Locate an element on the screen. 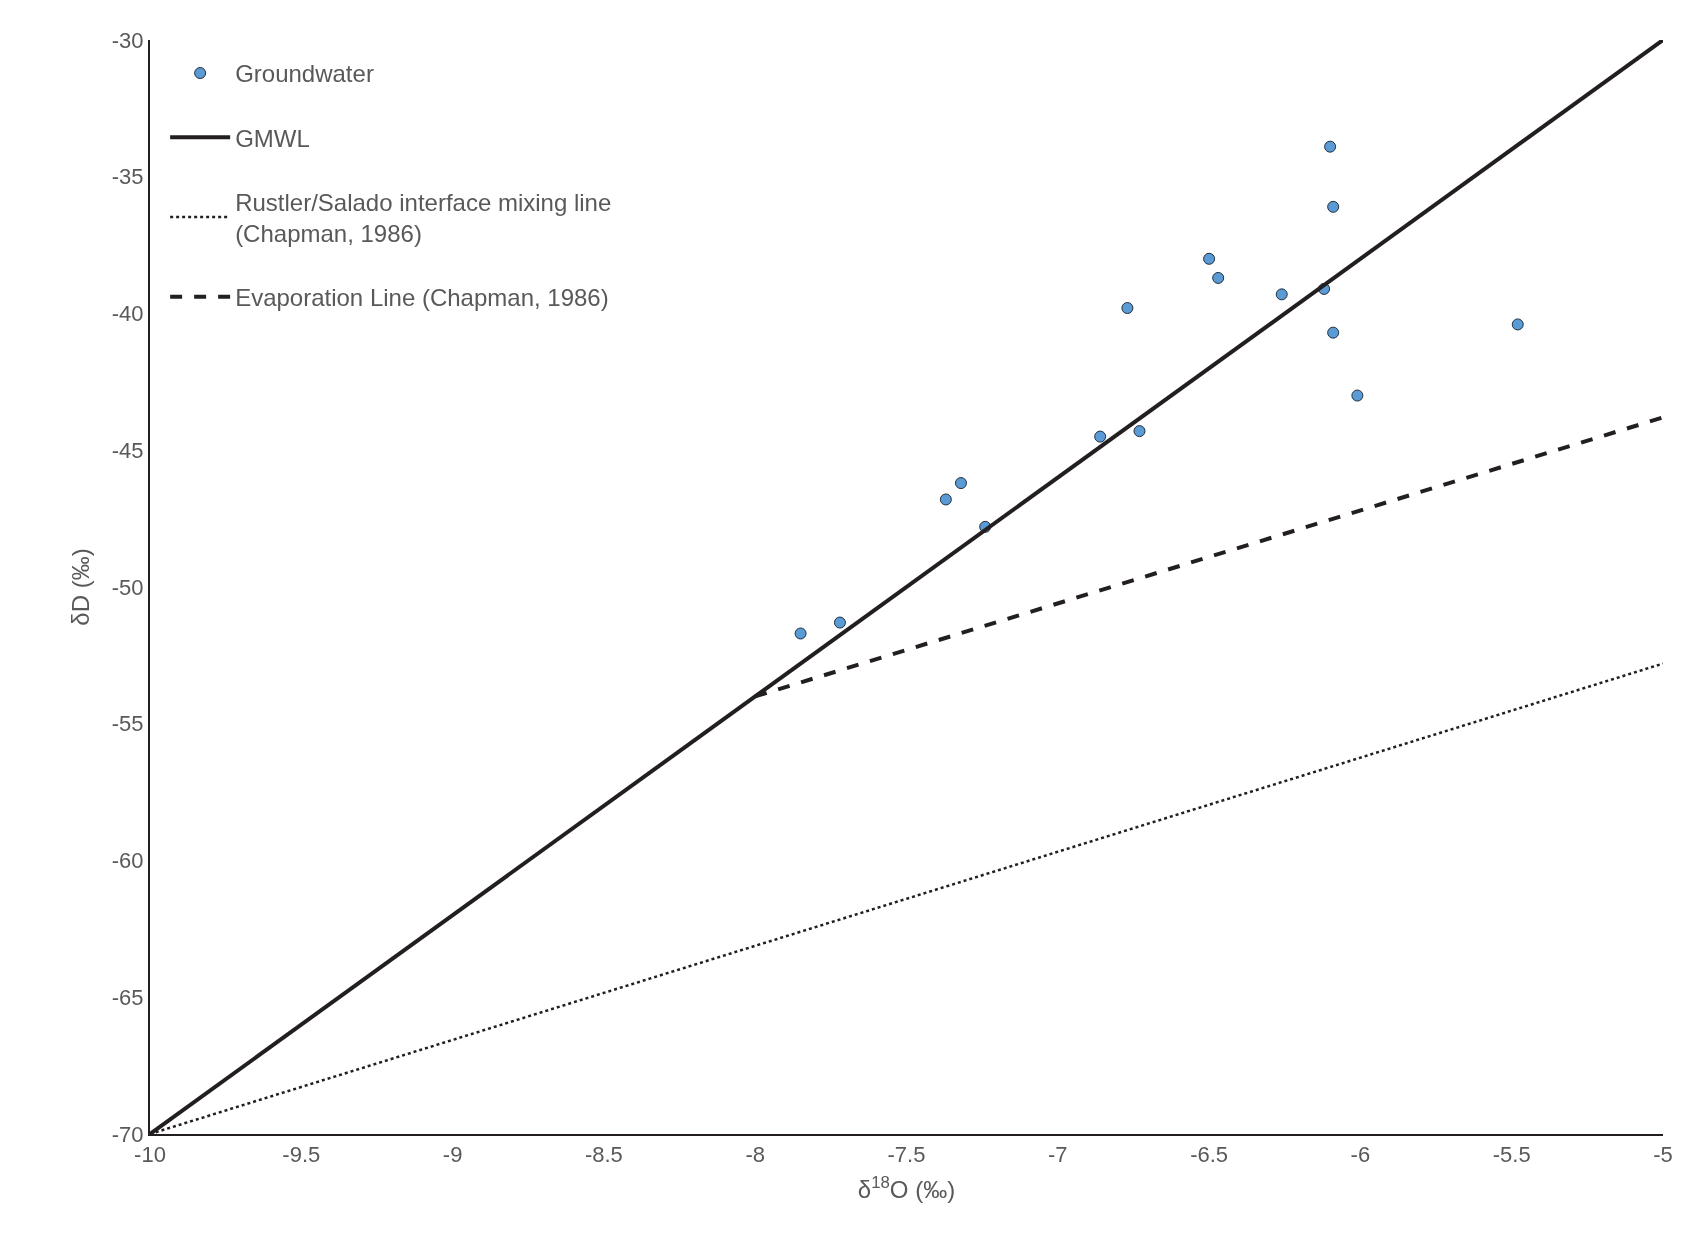 Image resolution: width=1703 pixels, height=1244 pixels. y-tick-label: -40 is located at coordinates (127, 314).